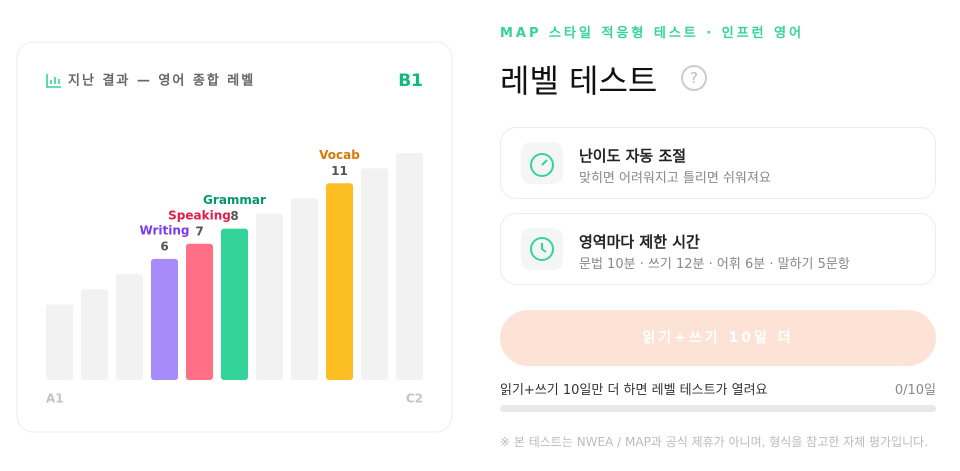  Describe the element at coordinates (164, 246) in the screenshot. I see `value-label: 6` at that location.